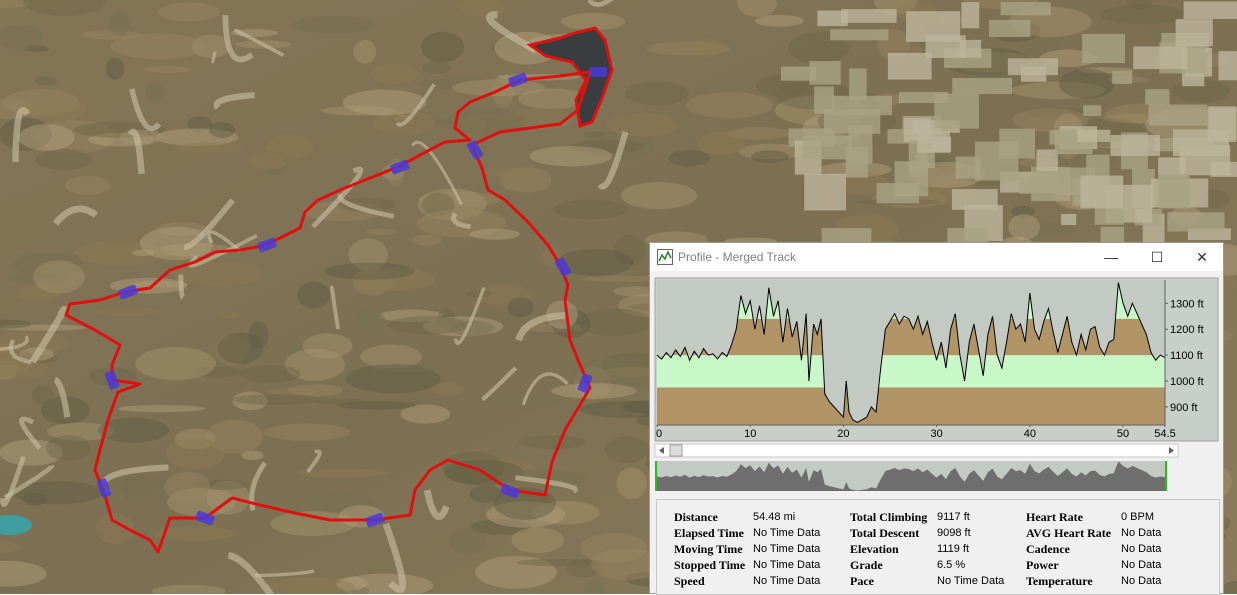 The height and width of the screenshot is (595, 1237). I want to click on stat-value: 9117 ft, so click(953, 517).